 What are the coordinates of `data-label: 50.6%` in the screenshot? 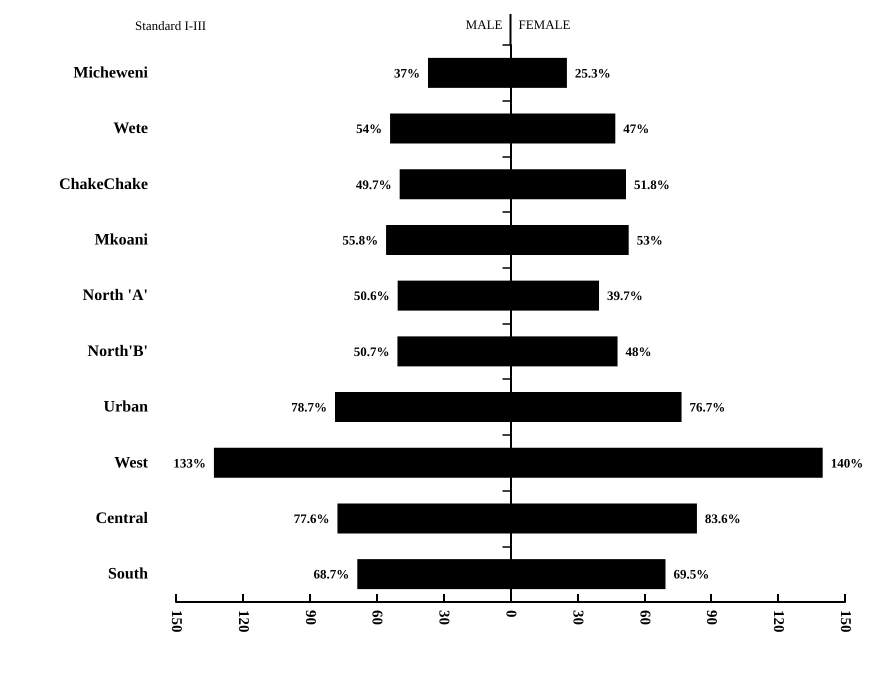 It's located at (372, 296).